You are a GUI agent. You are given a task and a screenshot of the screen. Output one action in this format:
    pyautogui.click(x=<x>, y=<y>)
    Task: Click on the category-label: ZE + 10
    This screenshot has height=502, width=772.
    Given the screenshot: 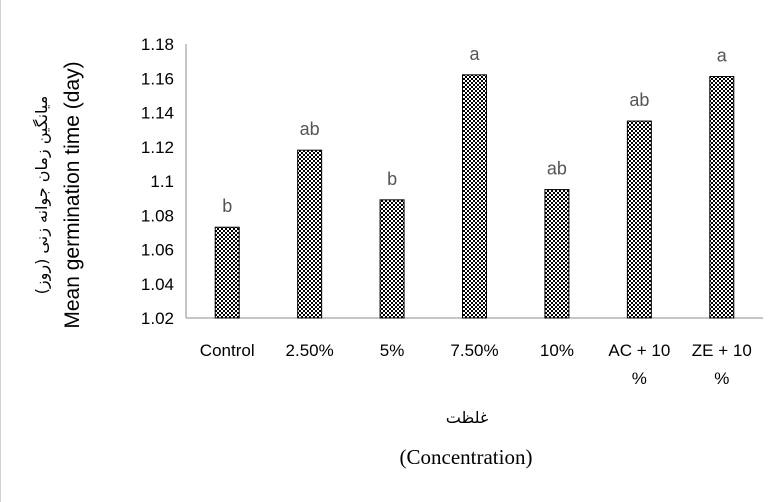 What is the action you would take?
    pyautogui.click(x=722, y=350)
    